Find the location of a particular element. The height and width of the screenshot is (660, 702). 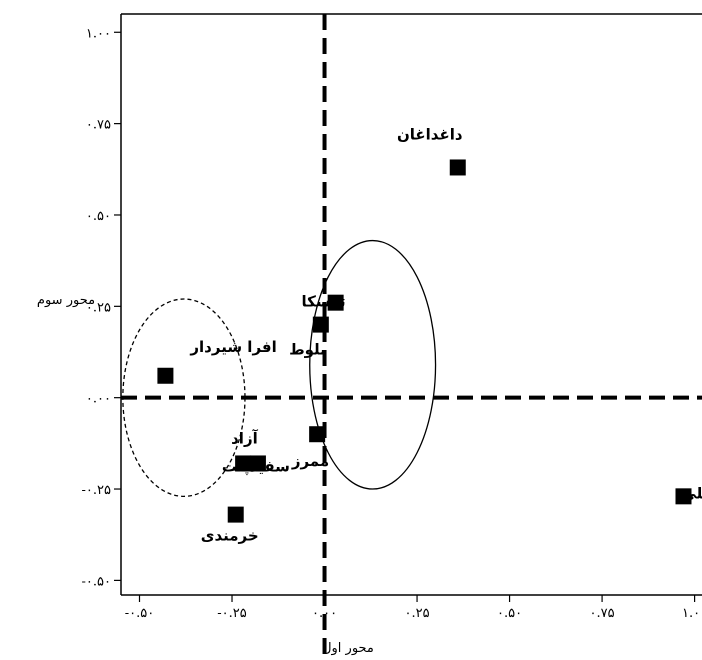

point-label: افرا شیردار is located at coordinates (232, 347).